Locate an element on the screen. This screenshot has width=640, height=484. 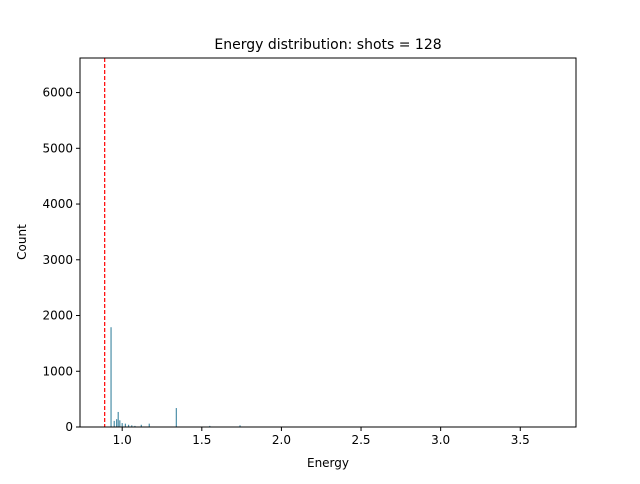
x-tick-label: 3.5 is located at coordinates (520, 440).